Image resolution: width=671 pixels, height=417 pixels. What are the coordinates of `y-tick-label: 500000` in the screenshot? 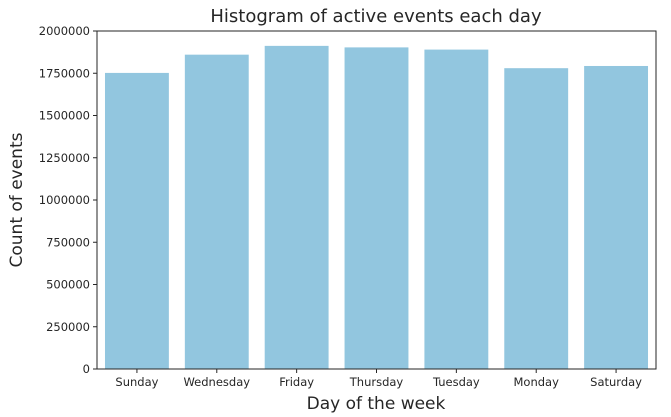 It's located at (68, 285).